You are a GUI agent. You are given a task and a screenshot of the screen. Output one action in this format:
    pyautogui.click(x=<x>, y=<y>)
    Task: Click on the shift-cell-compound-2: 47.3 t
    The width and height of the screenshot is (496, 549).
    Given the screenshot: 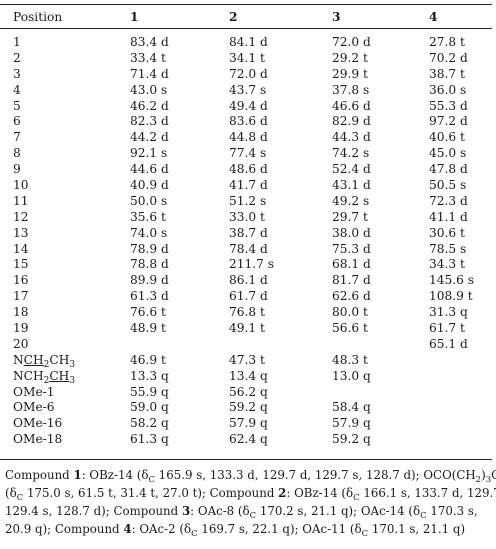 What is the action you would take?
    pyautogui.click(x=247, y=359)
    